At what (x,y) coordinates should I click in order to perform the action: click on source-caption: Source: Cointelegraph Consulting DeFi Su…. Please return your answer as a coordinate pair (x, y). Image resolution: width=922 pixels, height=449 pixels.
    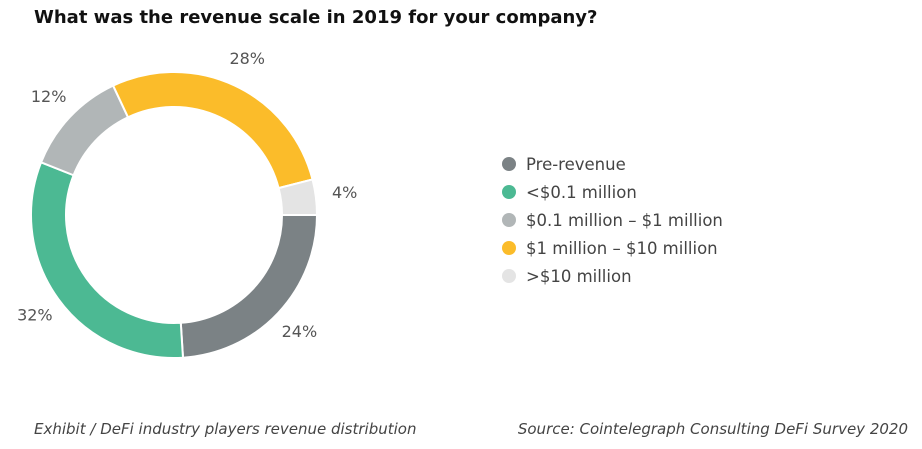
    Looking at the image, I should click on (712, 429).